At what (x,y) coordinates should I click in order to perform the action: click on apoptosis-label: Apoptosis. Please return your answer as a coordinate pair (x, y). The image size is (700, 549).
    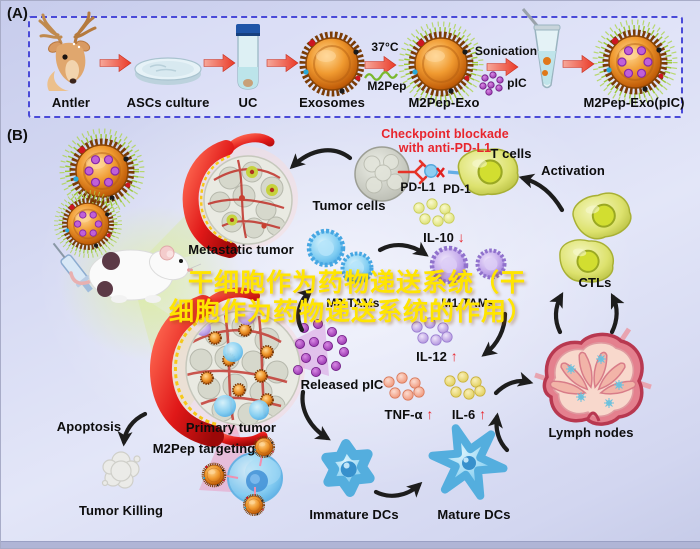
    Looking at the image, I should click on (89, 426).